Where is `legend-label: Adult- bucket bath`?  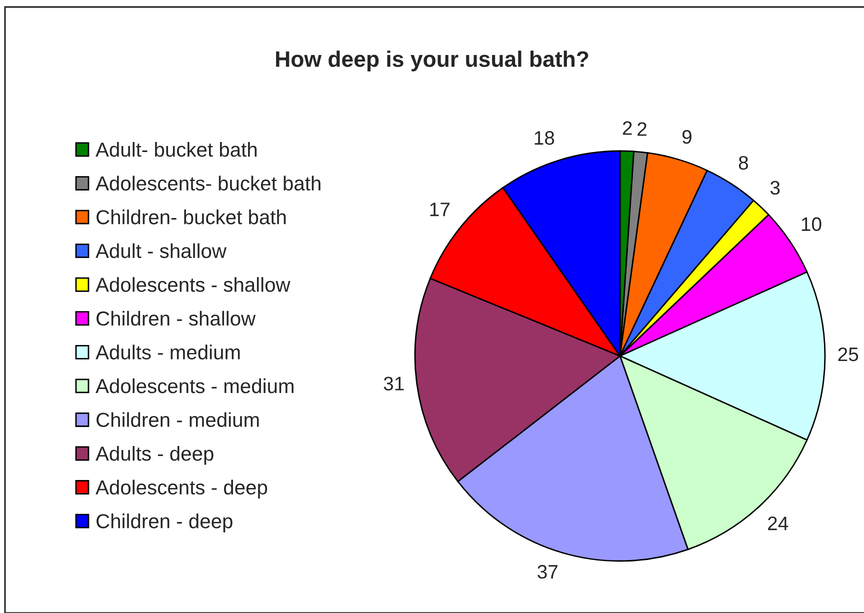 legend-label: Adult- bucket bath is located at coordinates (176, 149).